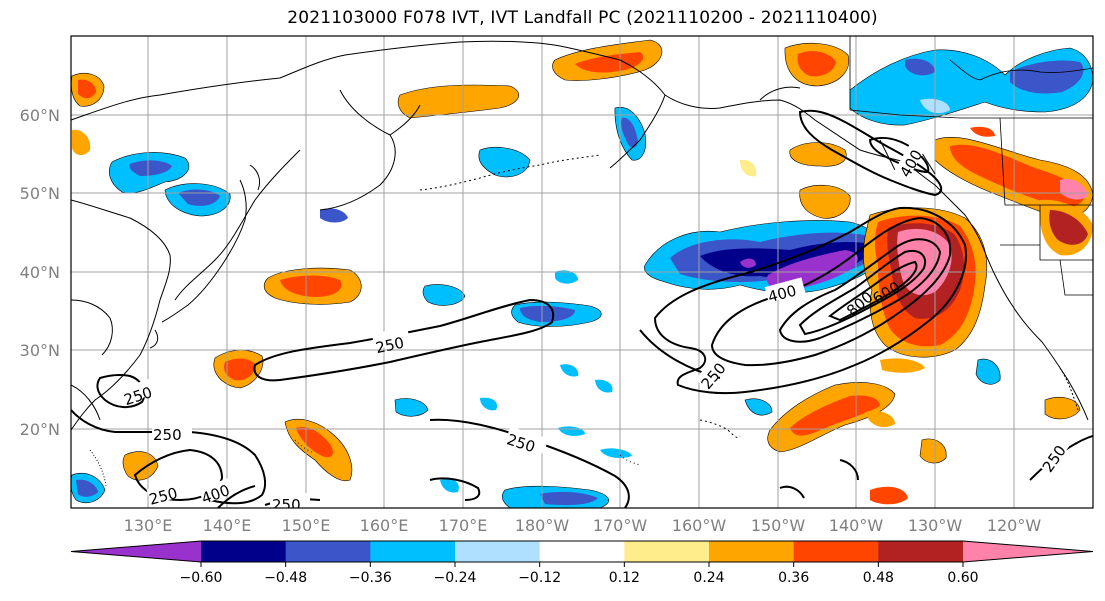 Image resolution: width=1105 pixels, height=601 pixels. I want to click on colorbar-extend-low, so click(136, 551).